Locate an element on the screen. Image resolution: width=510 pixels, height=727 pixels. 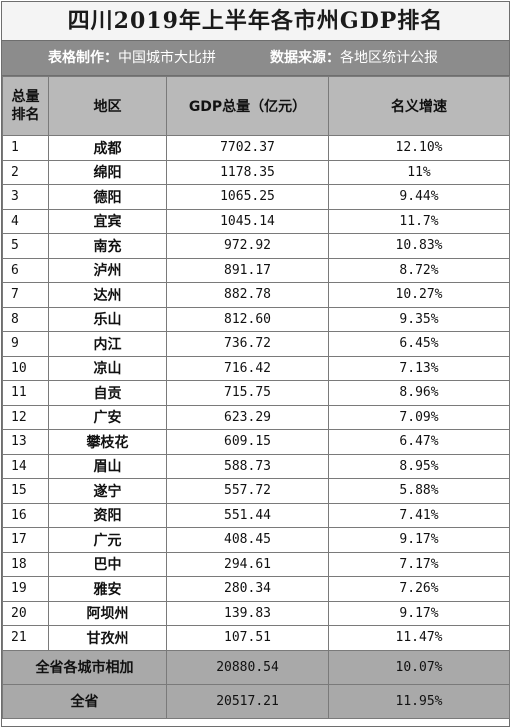
rank-cell: 20 is located at coordinates (25, 613).